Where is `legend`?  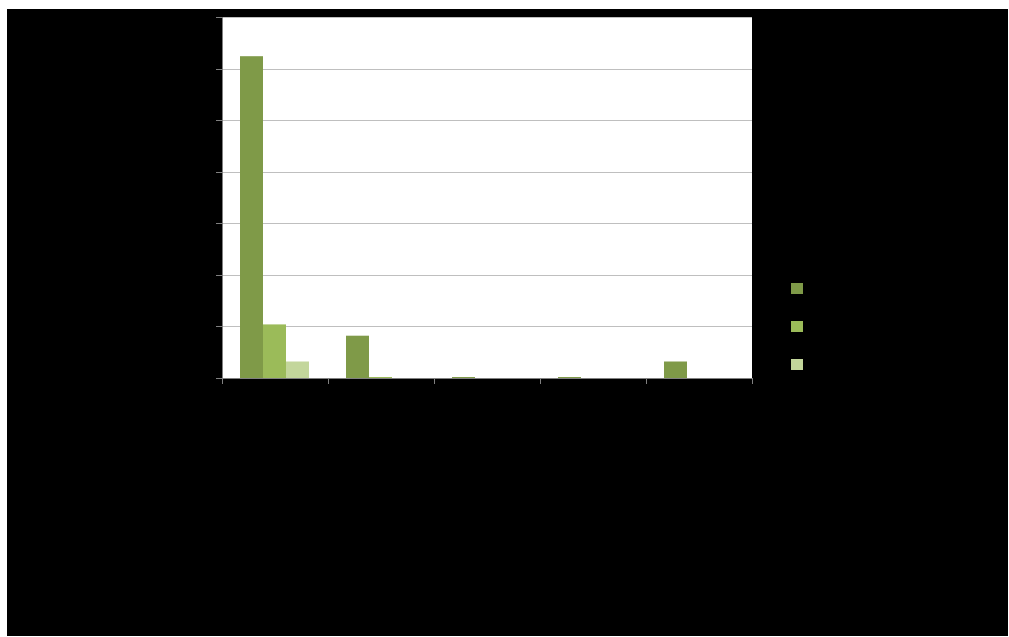 legend is located at coordinates (797, 326).